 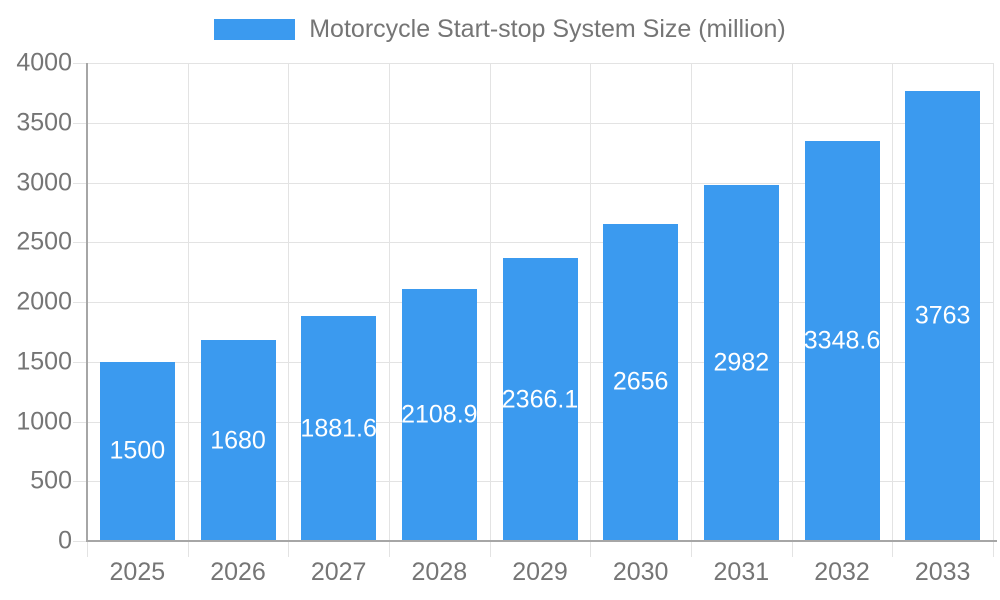 I want to click on y-tick-label: 2500, so click(x=44, y=241).